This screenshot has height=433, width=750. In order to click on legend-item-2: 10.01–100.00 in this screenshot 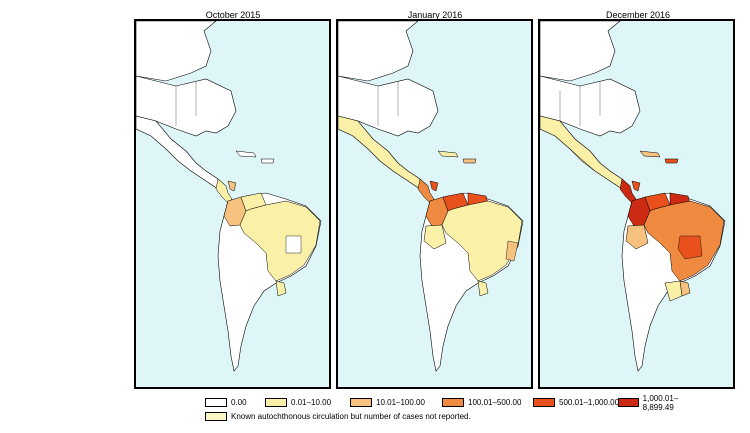, I will do `click(387, 402)`.